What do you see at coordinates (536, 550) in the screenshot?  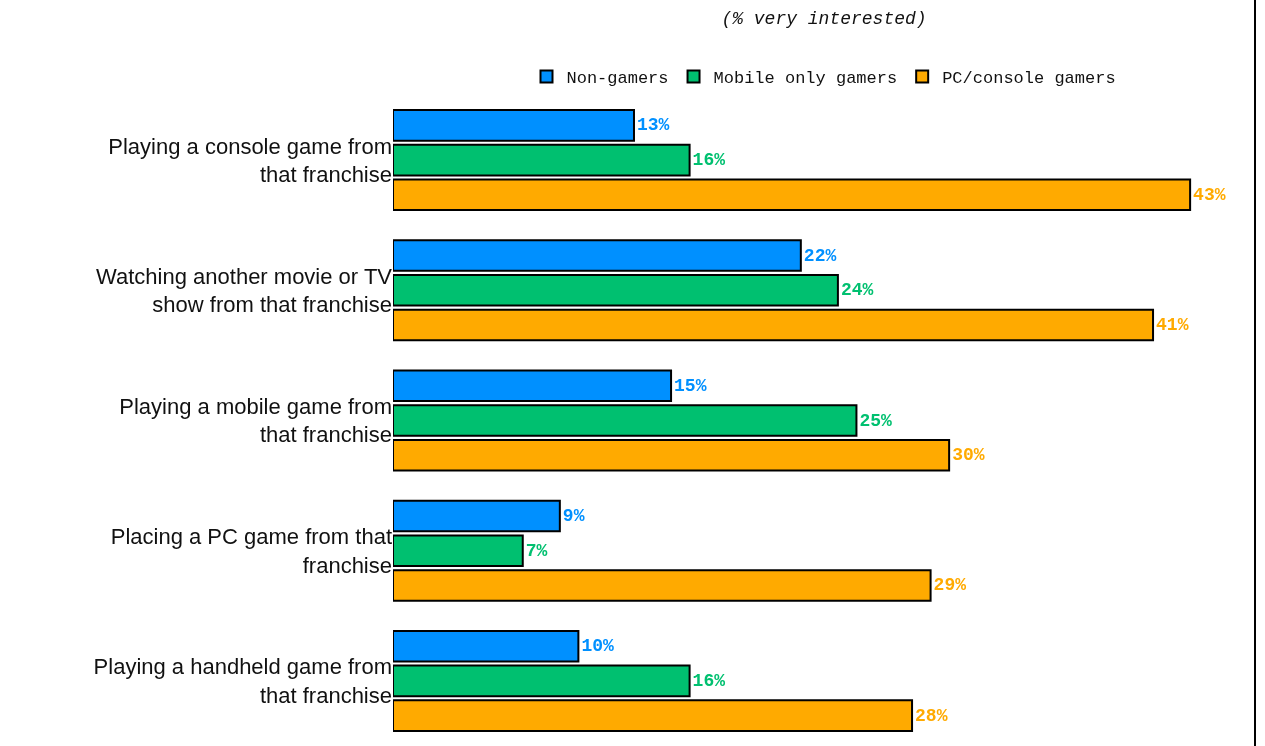 I see `data-label: 7%` at bounding box center [536, 550].